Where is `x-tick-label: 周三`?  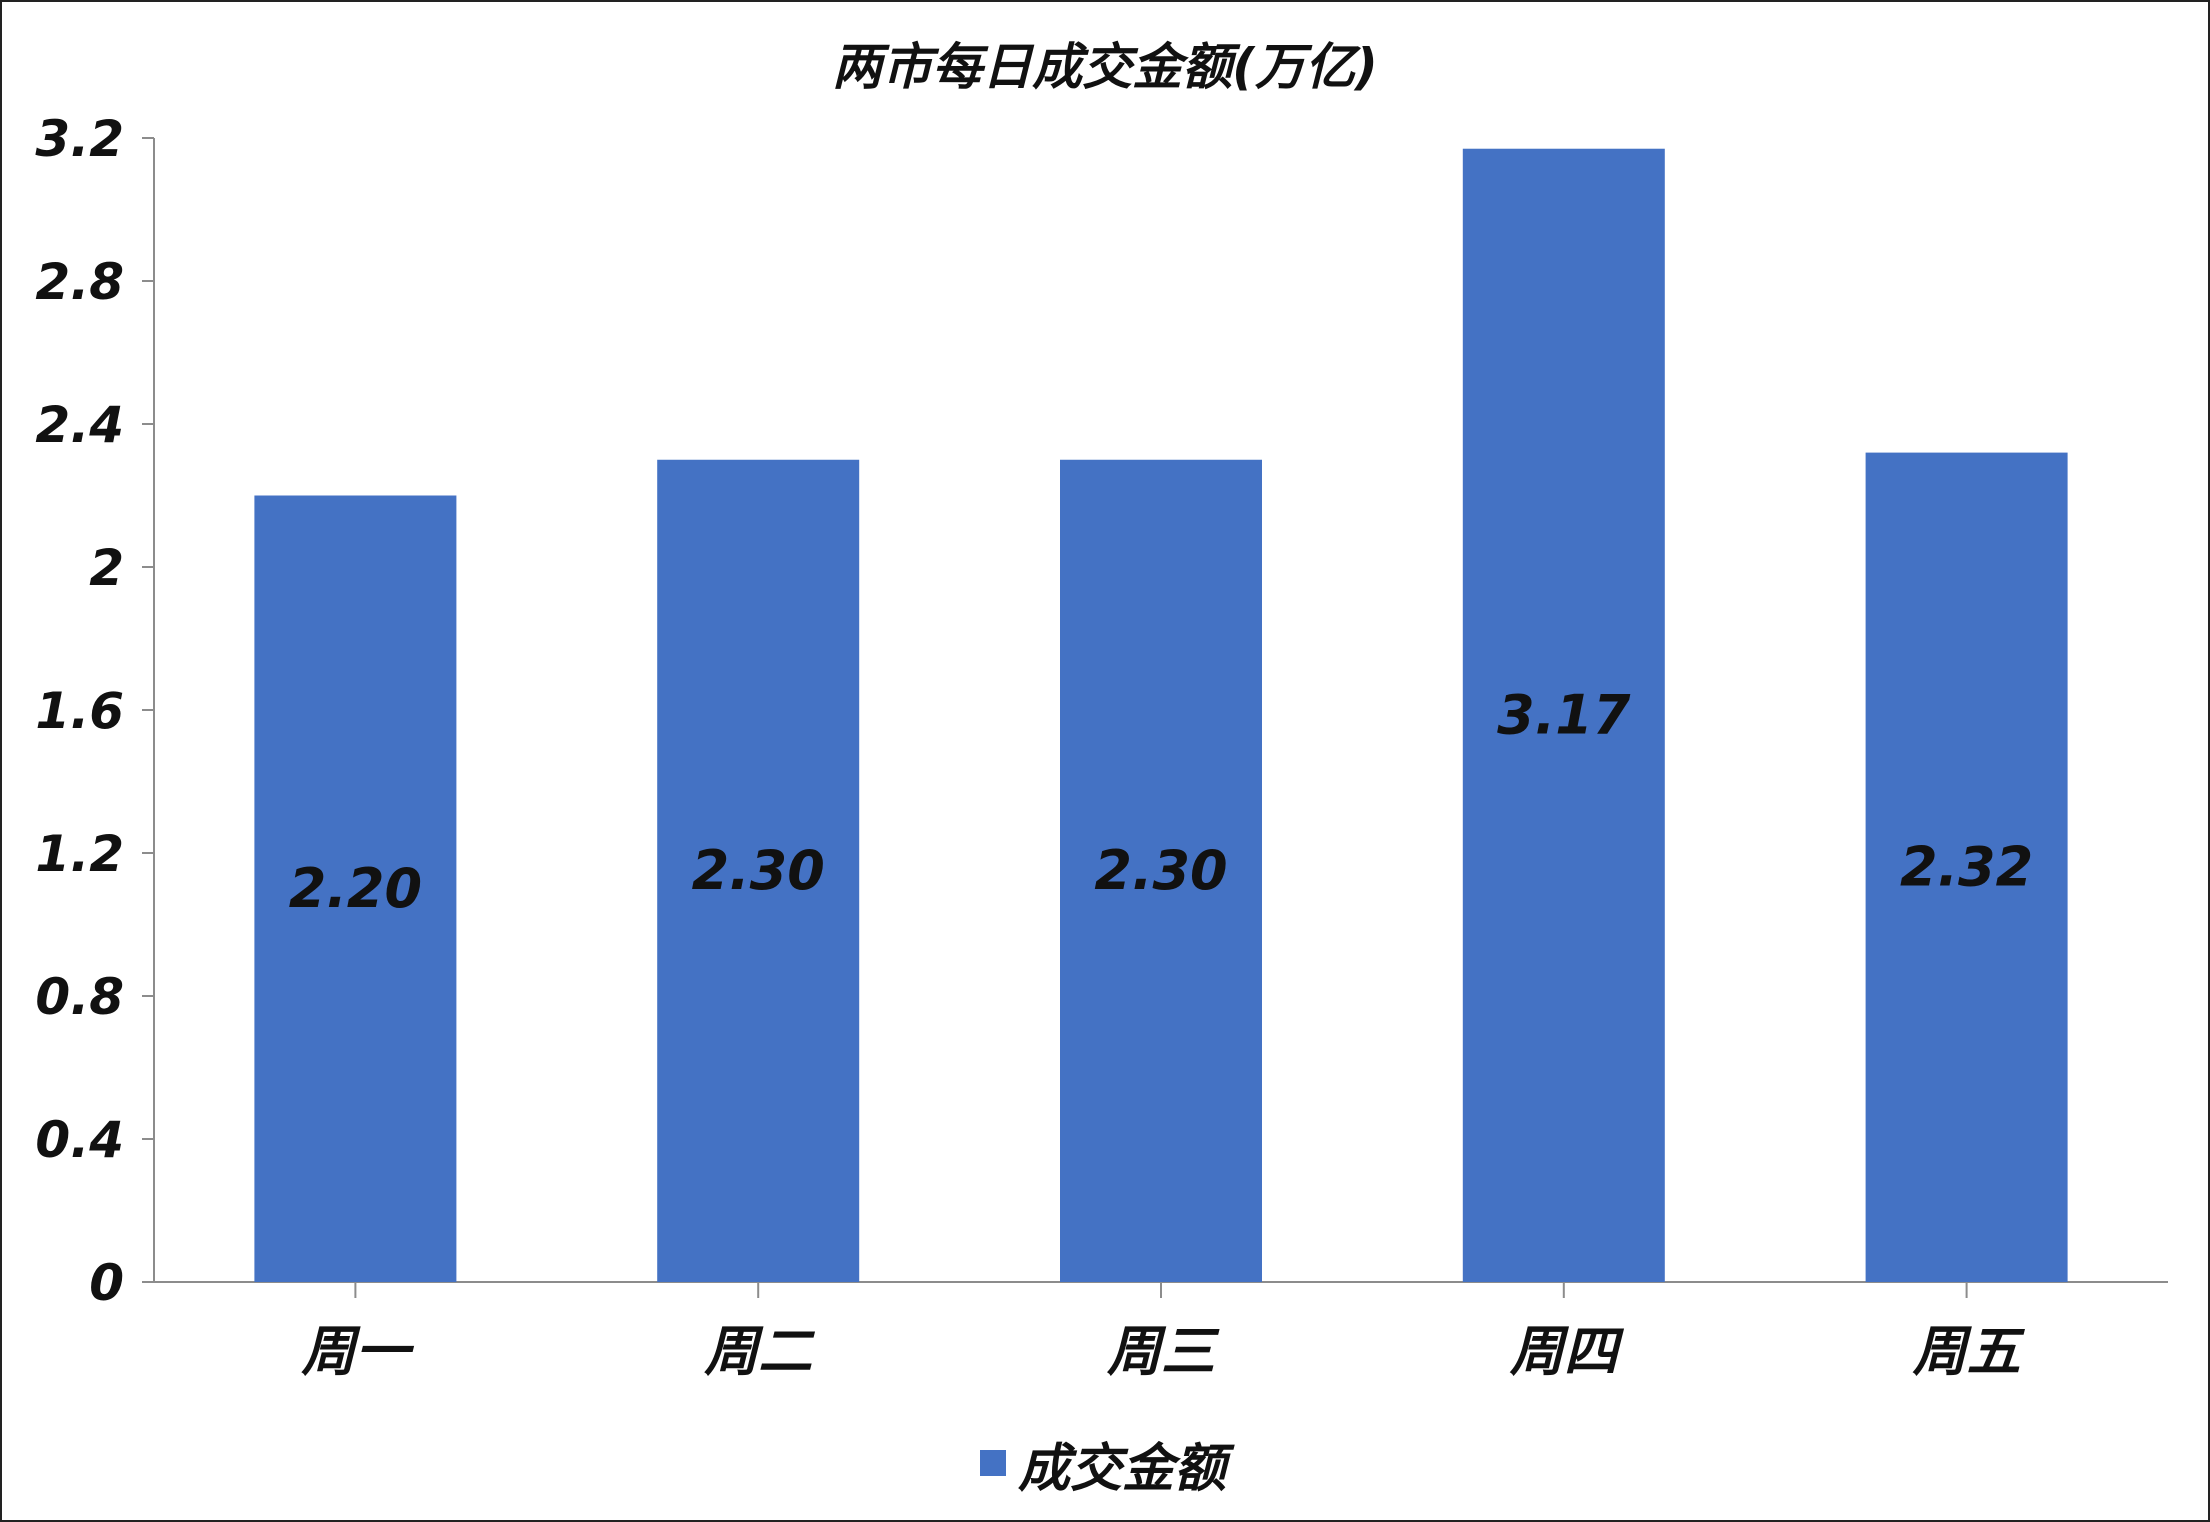
x-tick-label: 周三 is located at coordinates (1163, 1351).